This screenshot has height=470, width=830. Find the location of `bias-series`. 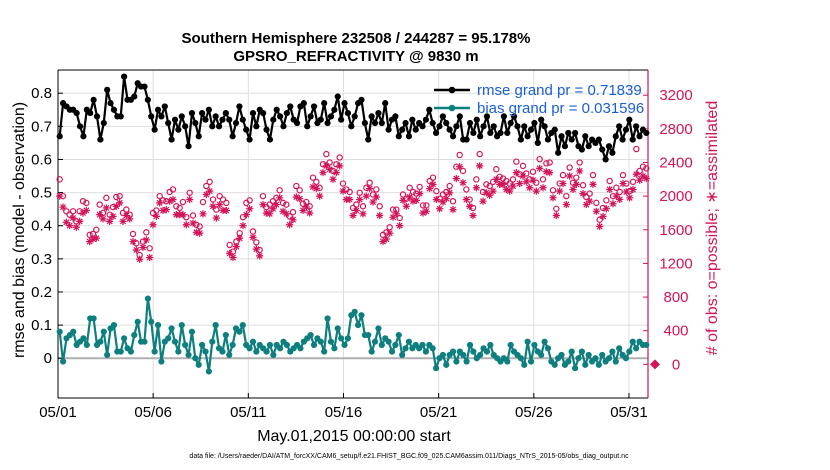

bias-series is located at coordinates (353, 335).